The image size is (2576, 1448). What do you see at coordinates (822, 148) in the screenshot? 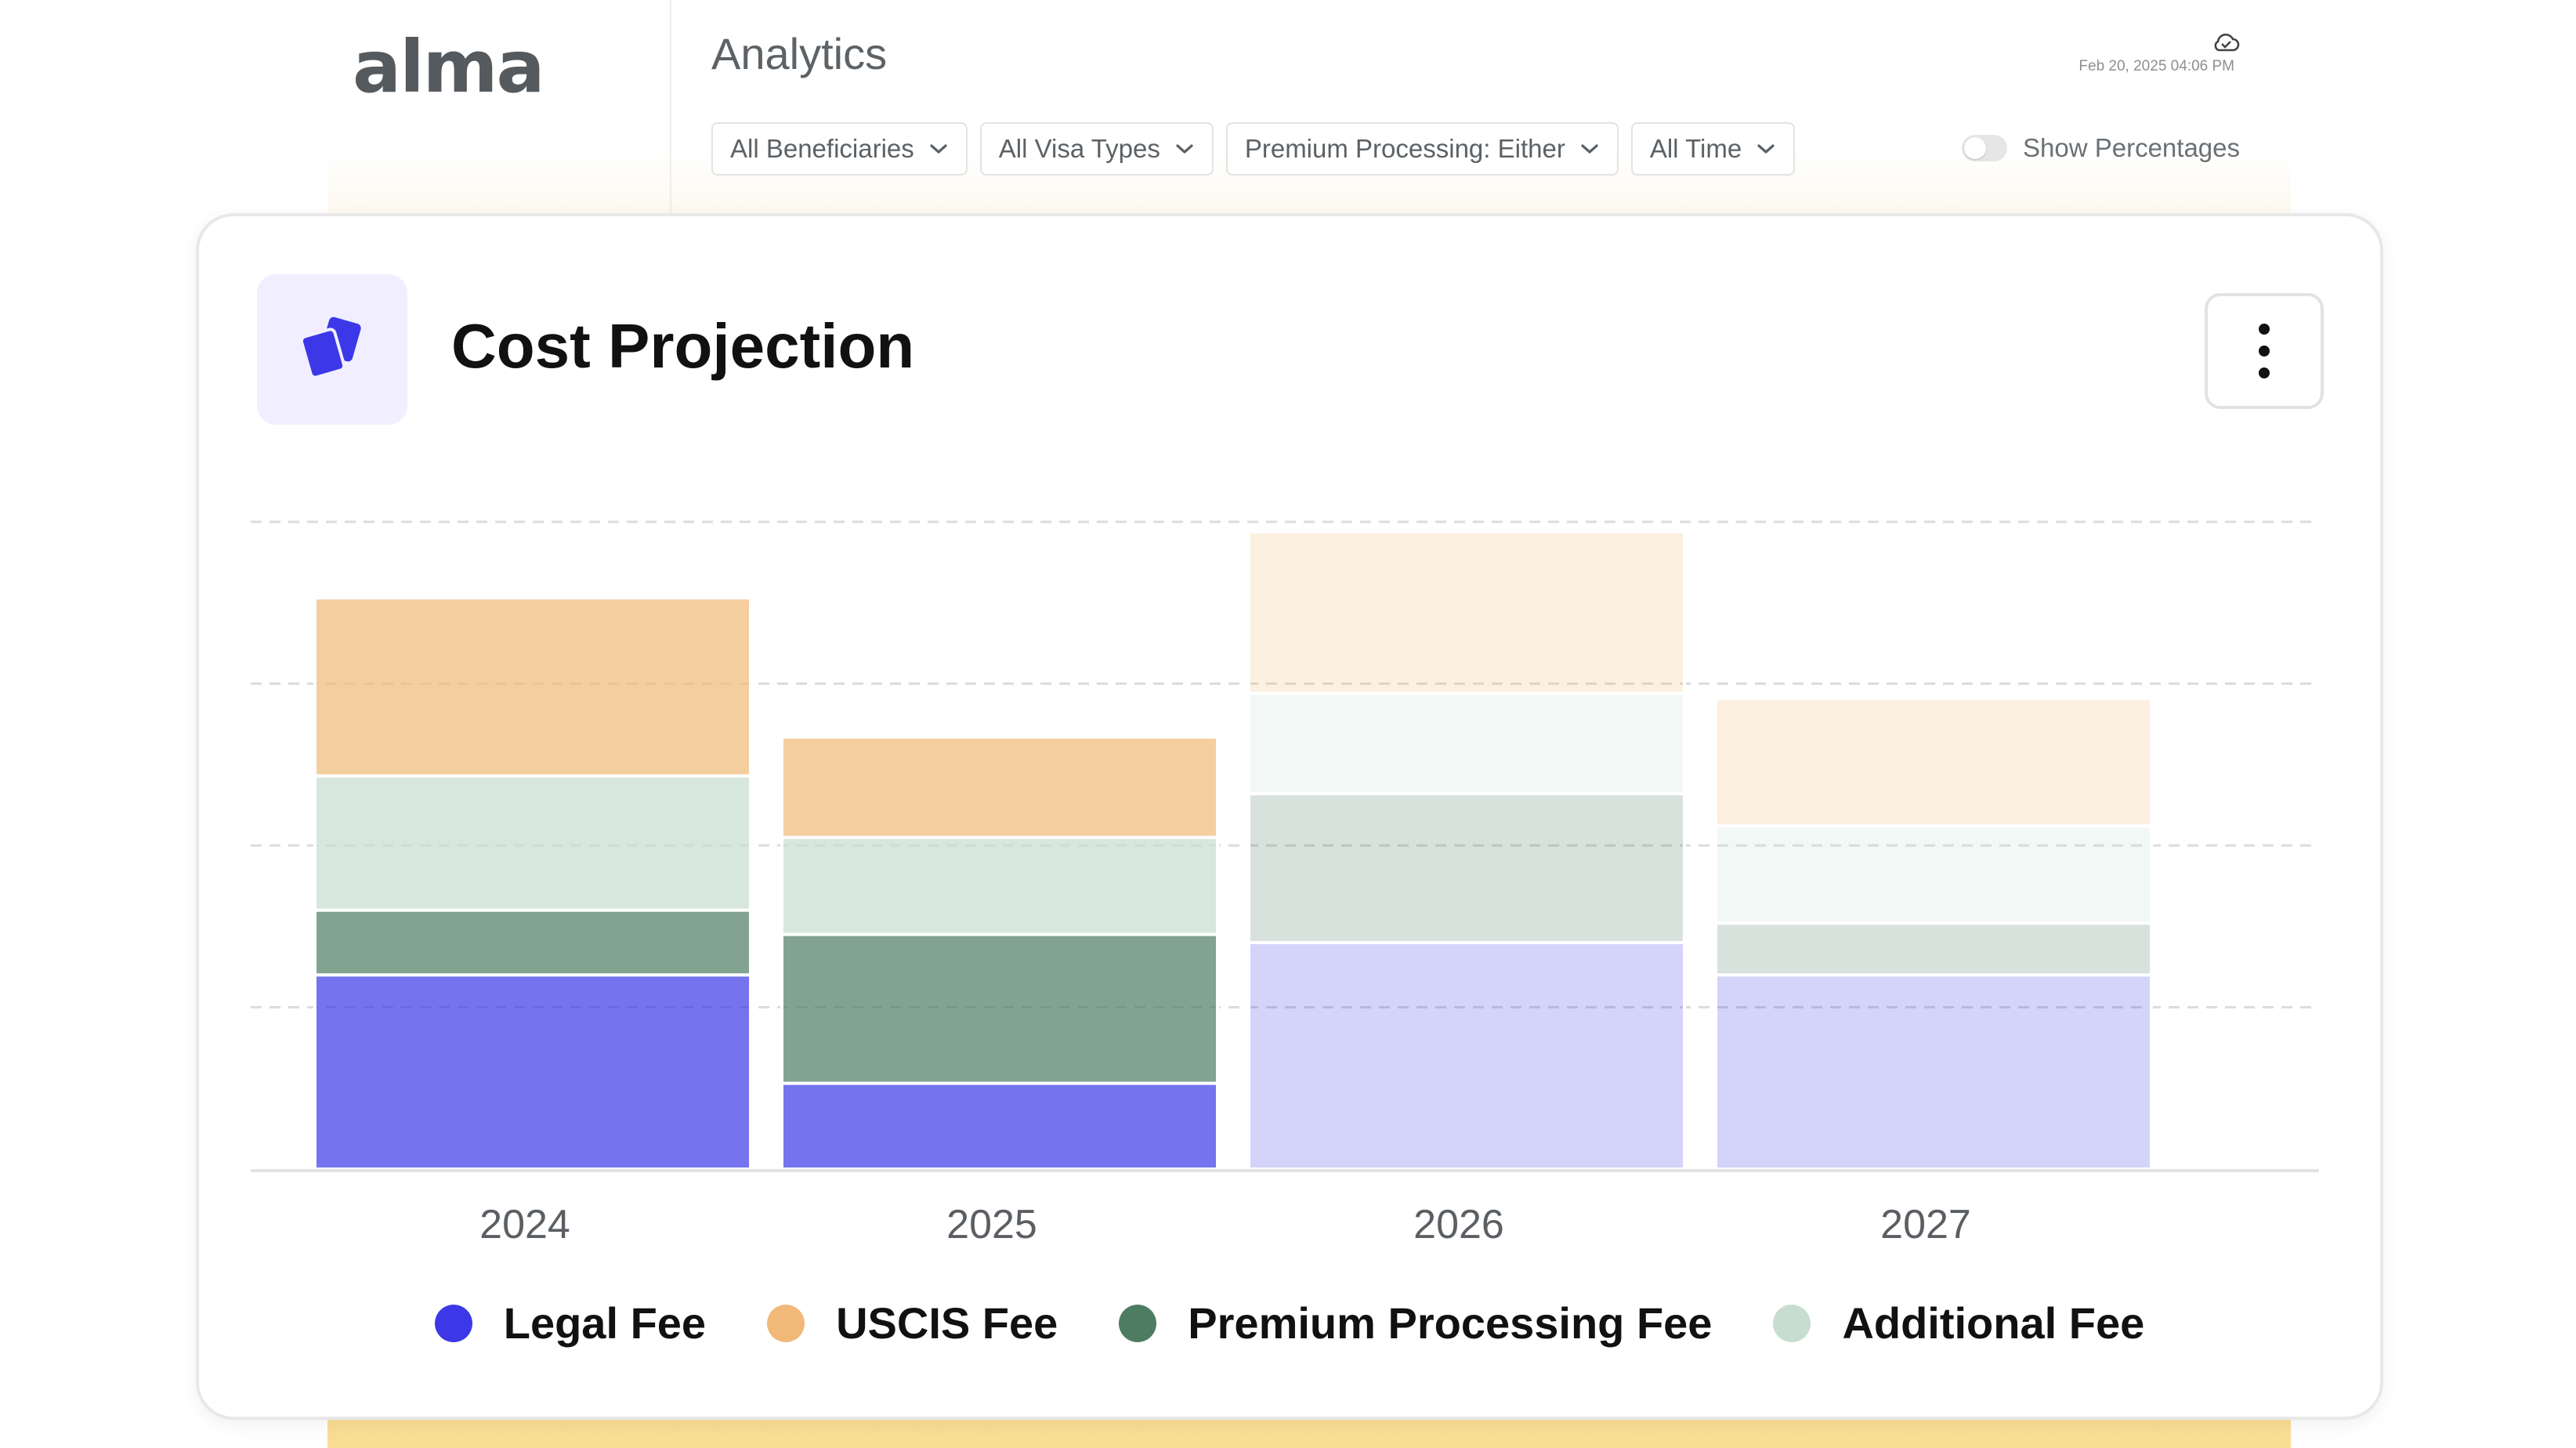
I see `filter-label: All Beneficiaries` at bounding box center [822, 148].